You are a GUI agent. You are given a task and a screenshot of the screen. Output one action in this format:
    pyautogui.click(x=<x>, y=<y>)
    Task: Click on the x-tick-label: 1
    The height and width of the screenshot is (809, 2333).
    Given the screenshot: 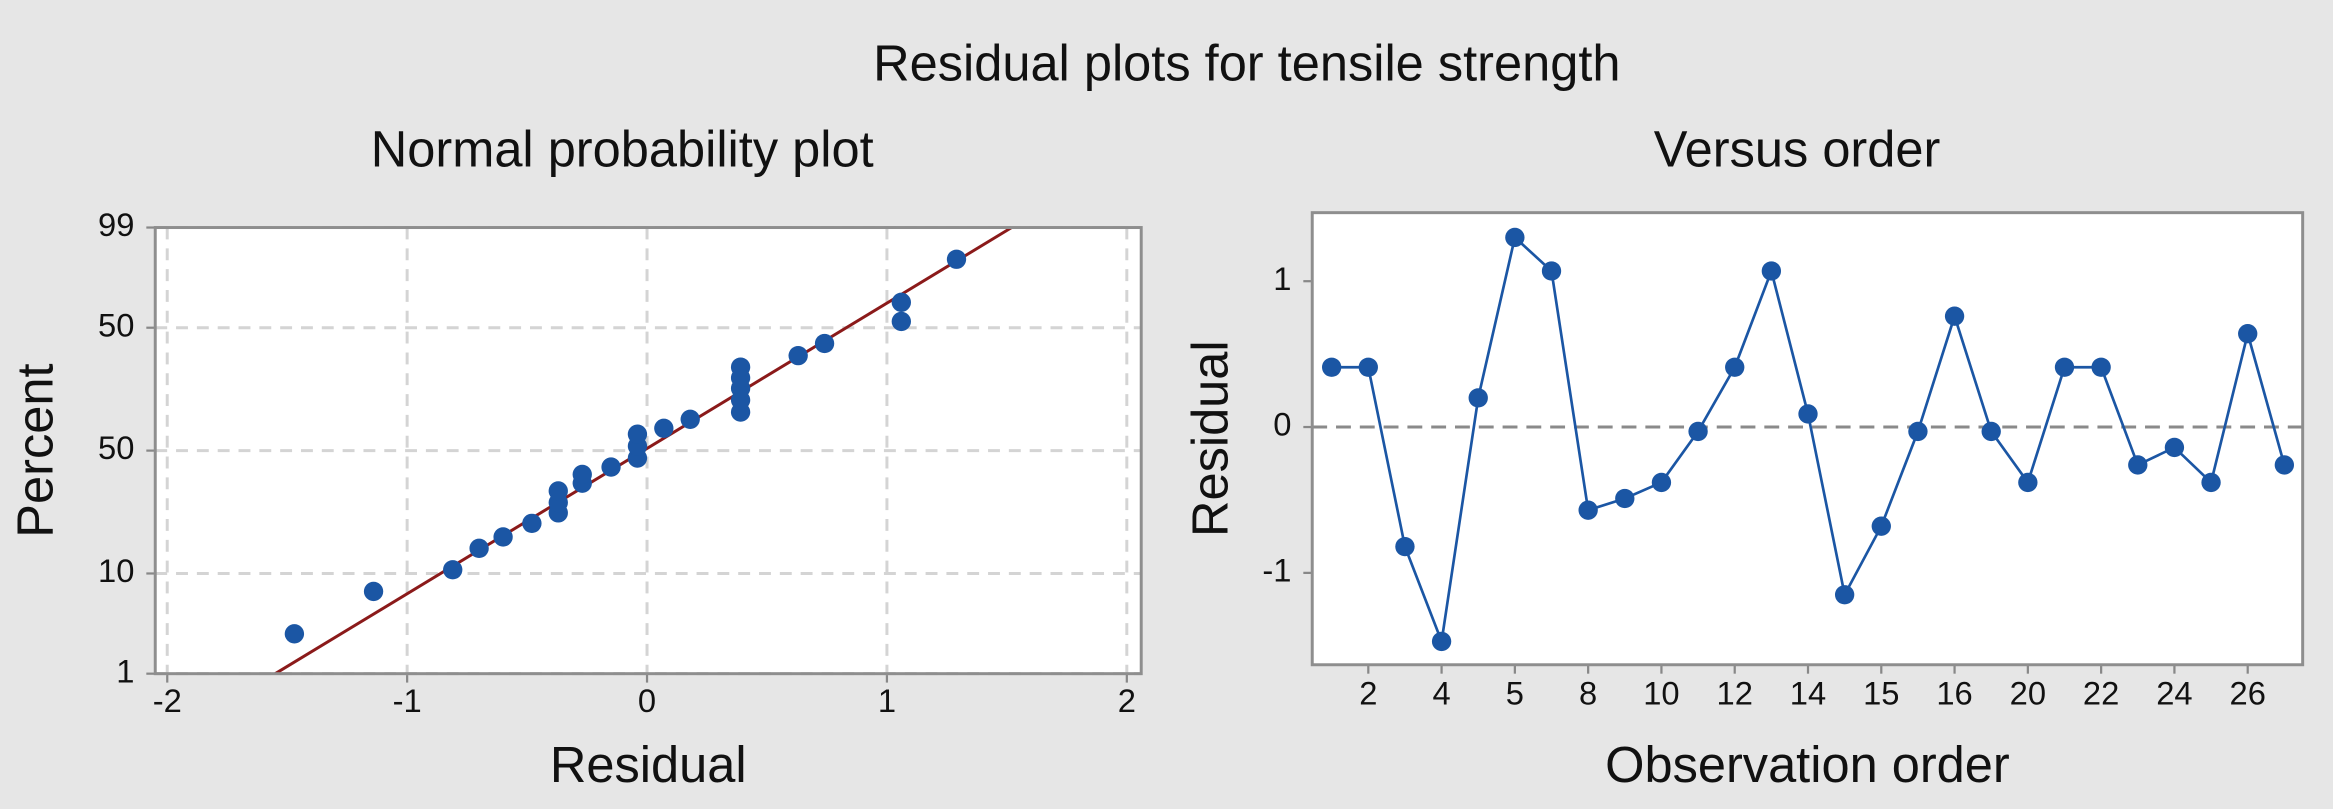 What is the action you would take?
    pyautogui.click(x=887, y=700)
    